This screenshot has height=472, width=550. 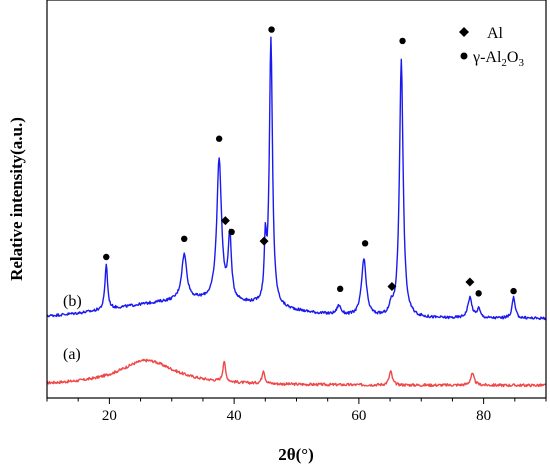 What do you see at coordinates (296, 411) in the screenshot?
I see `x-axis: 20 40 60 80` at bounding box center [296, 411].